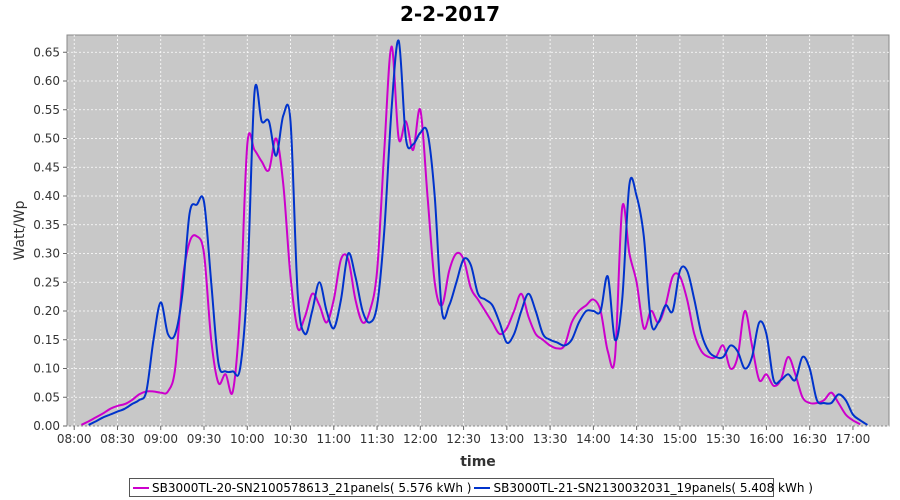  Describe the element at coordinates (680, 439) in the screenshot. I see `x-tick-label: 15:00` at that location.